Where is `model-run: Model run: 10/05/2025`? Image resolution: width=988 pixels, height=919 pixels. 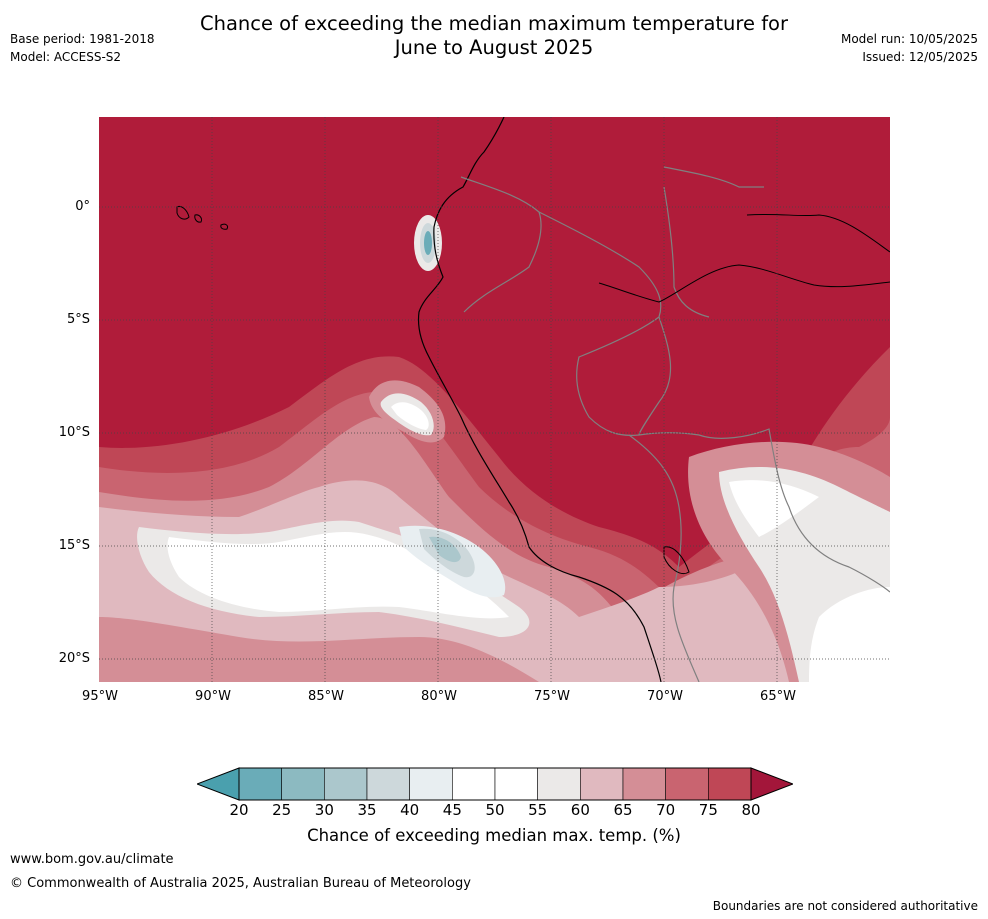 model-run: Model run: 10/05/2025 is located at coordinates (909, 39).